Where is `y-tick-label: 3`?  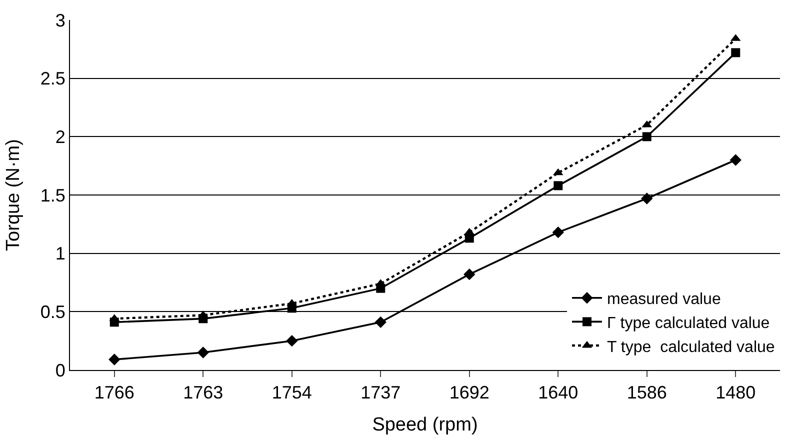 y-tick-label: 3 is located at coordinates (60, 20).